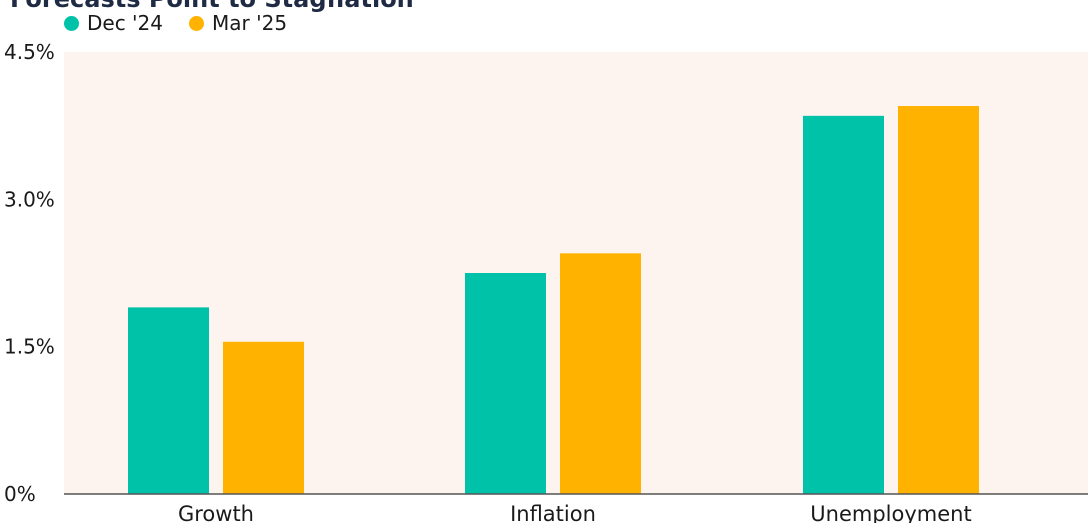  What do you see at coordinates (250, 23) in the screenshot?
I see `legend-label-mar25: Mar '25` at bounding box center [250, 23].